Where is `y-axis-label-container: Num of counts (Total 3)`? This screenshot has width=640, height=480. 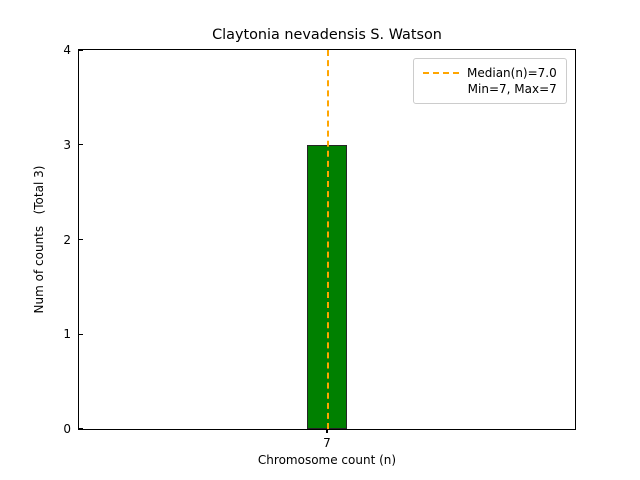
y-axis-label-container: Num of counts (Total 3) is located at coordinates (30, 240).